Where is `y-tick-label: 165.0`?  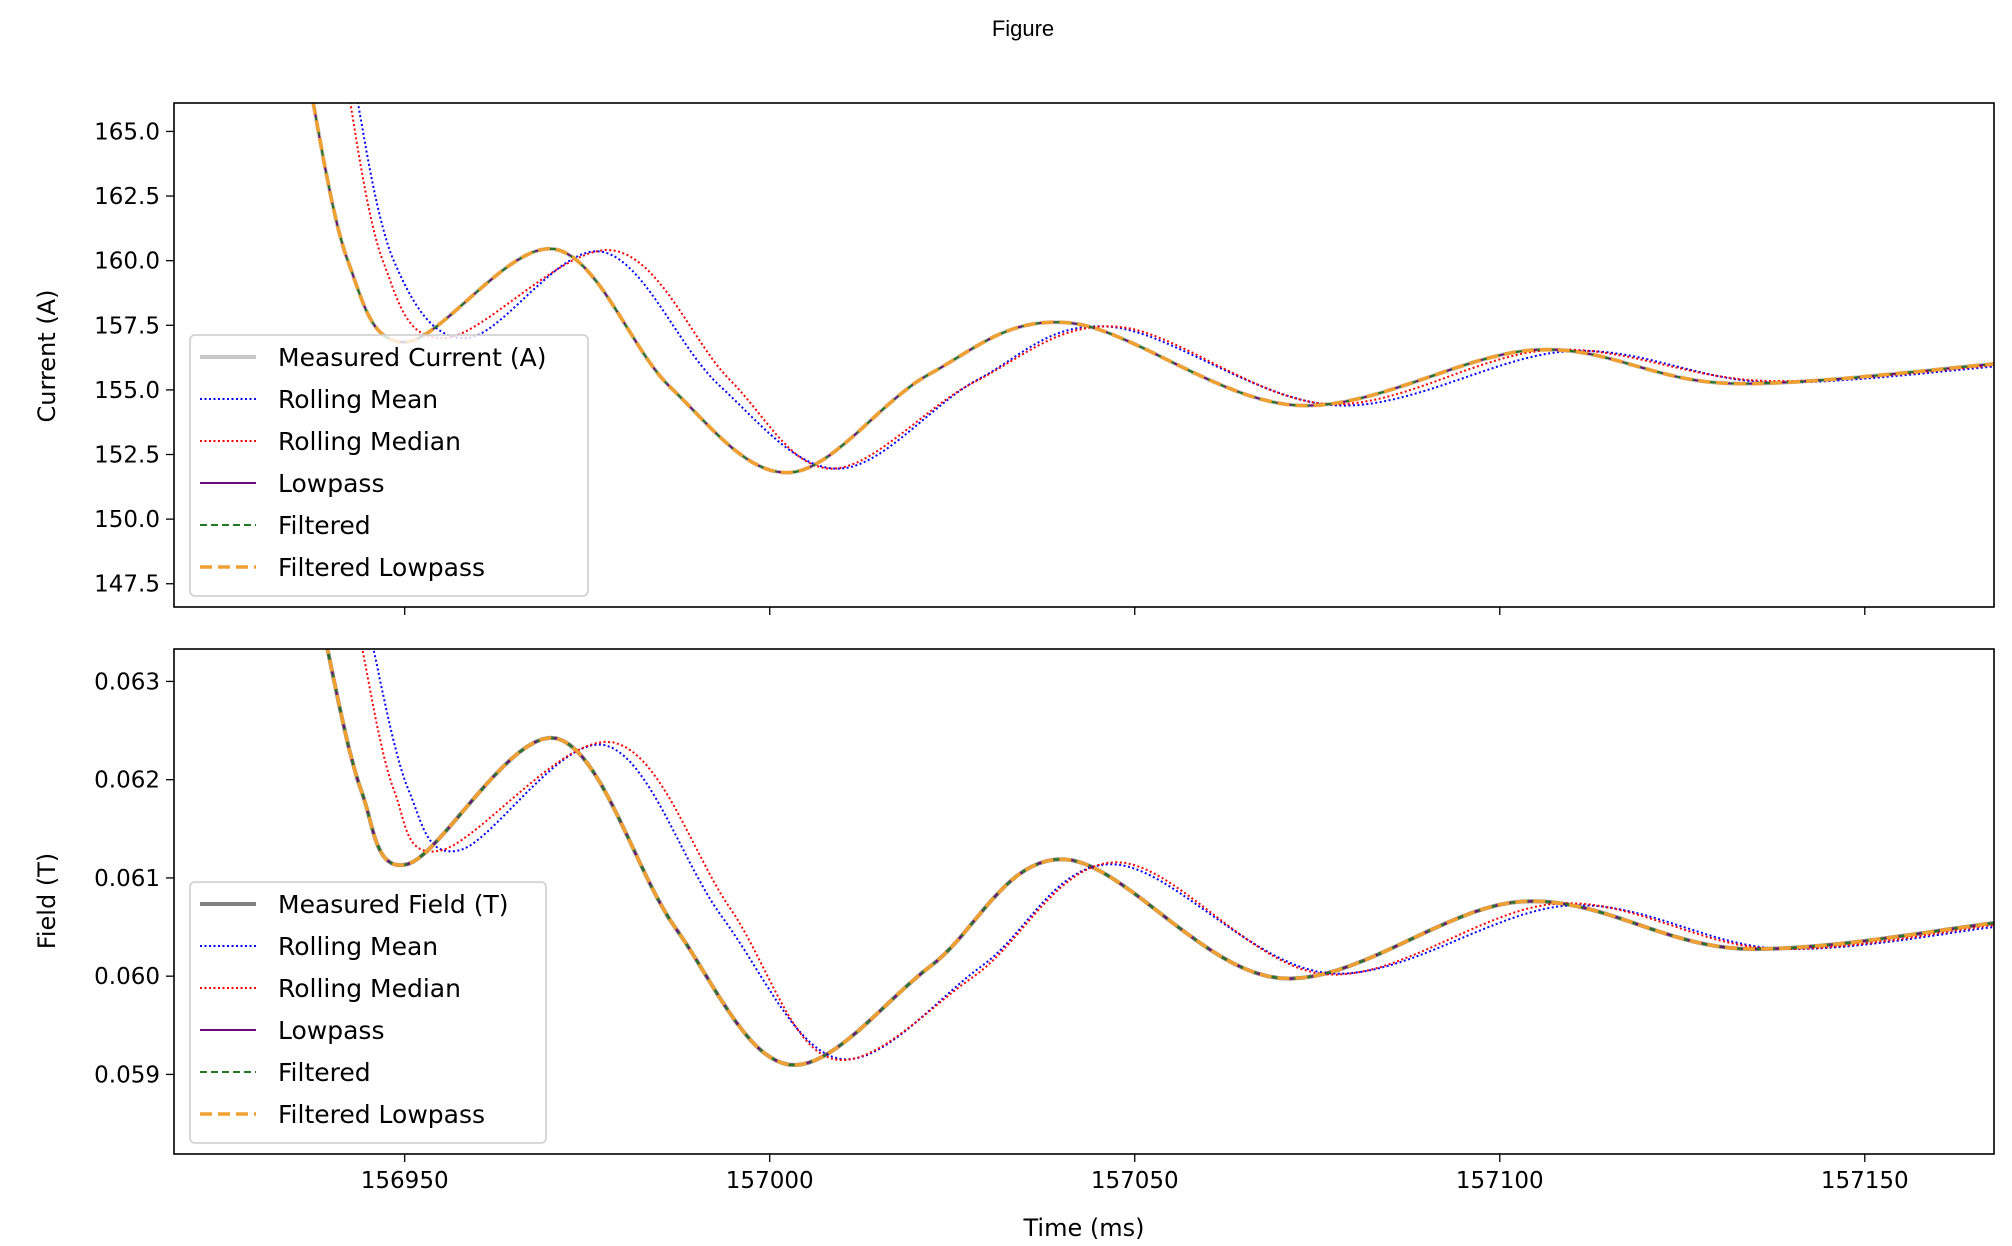 y-tick-label: 165.0 is located at coordinates (127, 132).